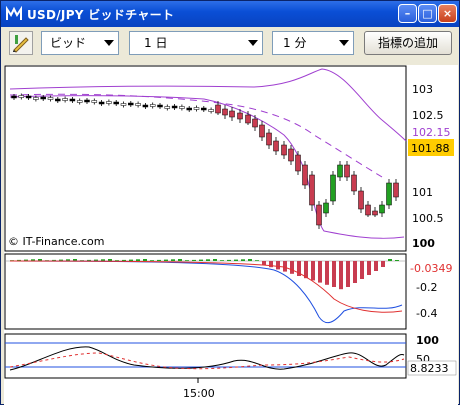 This screenshot has width=460, height=409. I want to click on price-side-select: ビッド, so click(80, 43).